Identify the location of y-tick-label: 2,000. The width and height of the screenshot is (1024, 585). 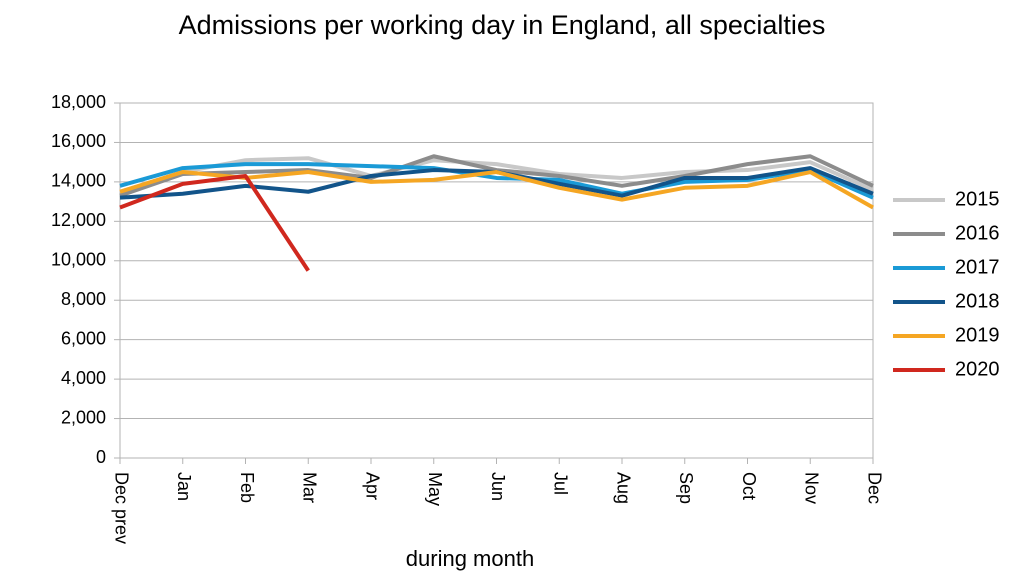
(83, 417).